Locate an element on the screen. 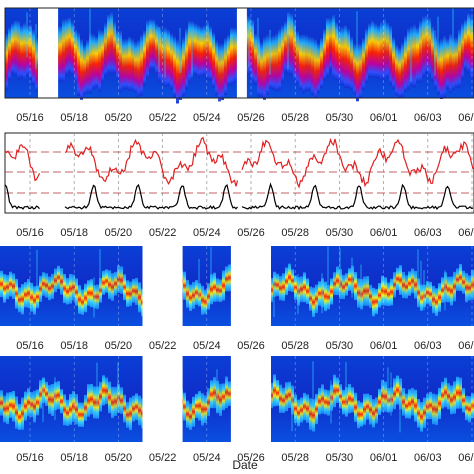  x-tick-label: 05/28 is located at coordinates (295, 346).